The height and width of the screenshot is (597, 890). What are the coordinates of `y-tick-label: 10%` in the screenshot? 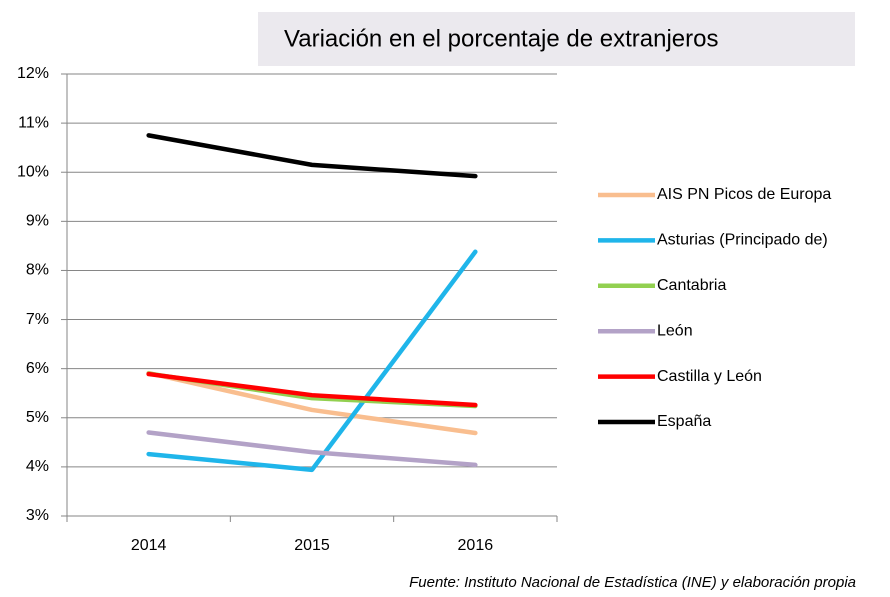 It's located at (33, 171).